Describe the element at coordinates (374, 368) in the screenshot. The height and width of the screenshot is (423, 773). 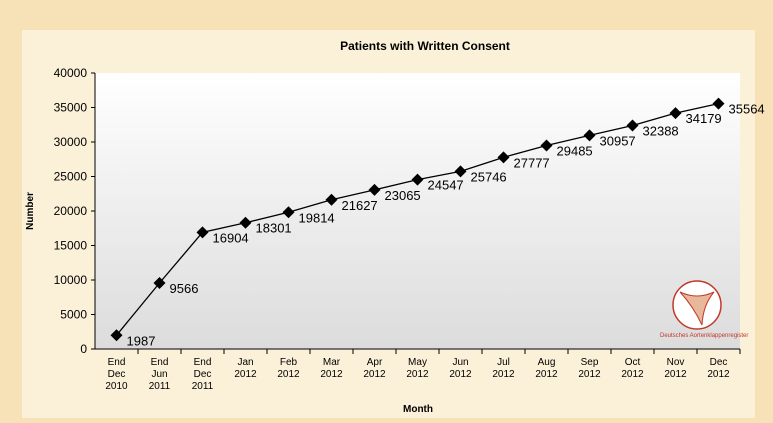
I see `x-tick-label: Apr 2012` at that location.